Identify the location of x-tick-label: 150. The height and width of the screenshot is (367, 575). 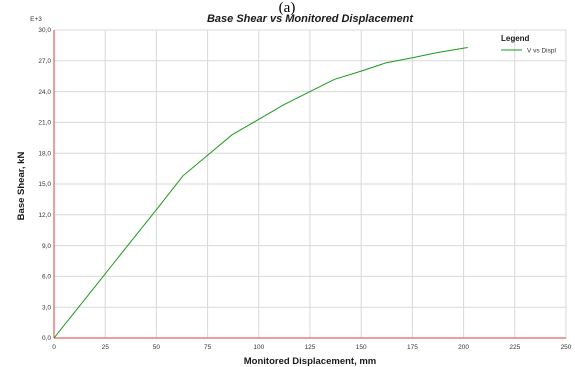
(361, 347).